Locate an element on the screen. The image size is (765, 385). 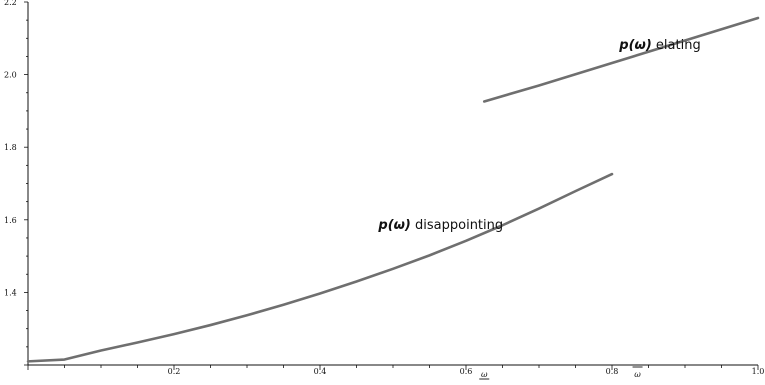
annotation-text: elating is located at coordinates (676, 45).